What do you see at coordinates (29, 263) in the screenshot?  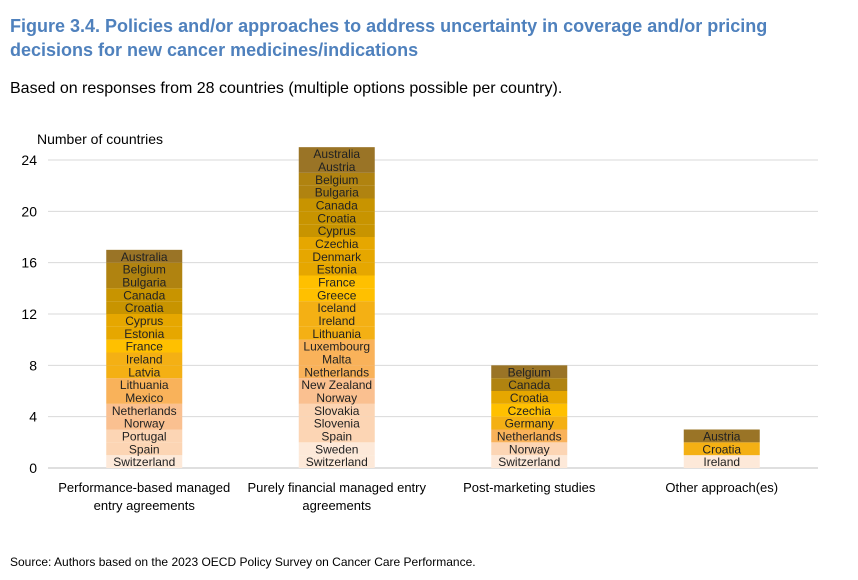 I see `y-tick-label: 16` at bounding box center [29, 263].